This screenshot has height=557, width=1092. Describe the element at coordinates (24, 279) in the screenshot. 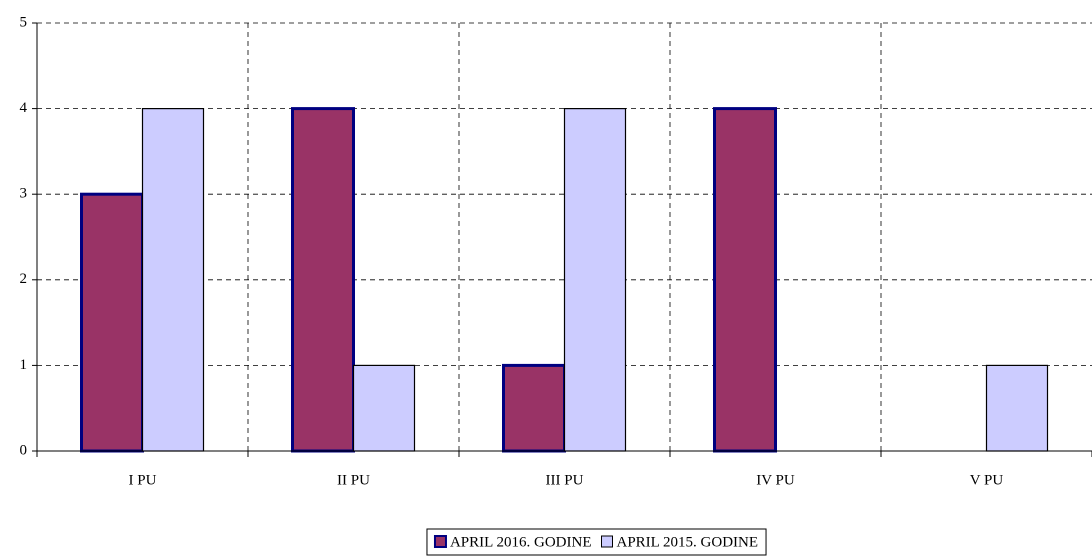

I see `y-tick-label: 2` at that location.